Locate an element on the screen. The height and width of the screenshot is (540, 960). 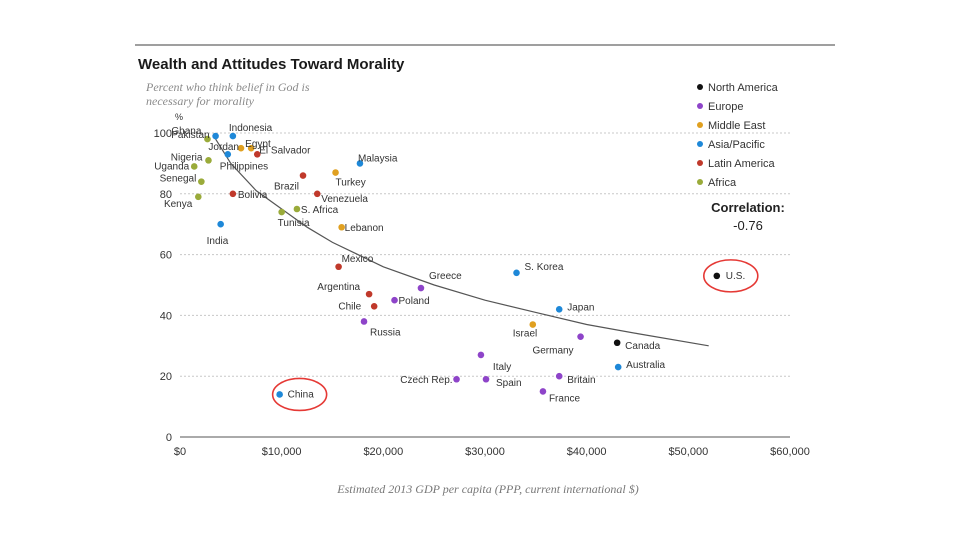
x-tick-label: $20,000 is located at coordinates (383, 452).